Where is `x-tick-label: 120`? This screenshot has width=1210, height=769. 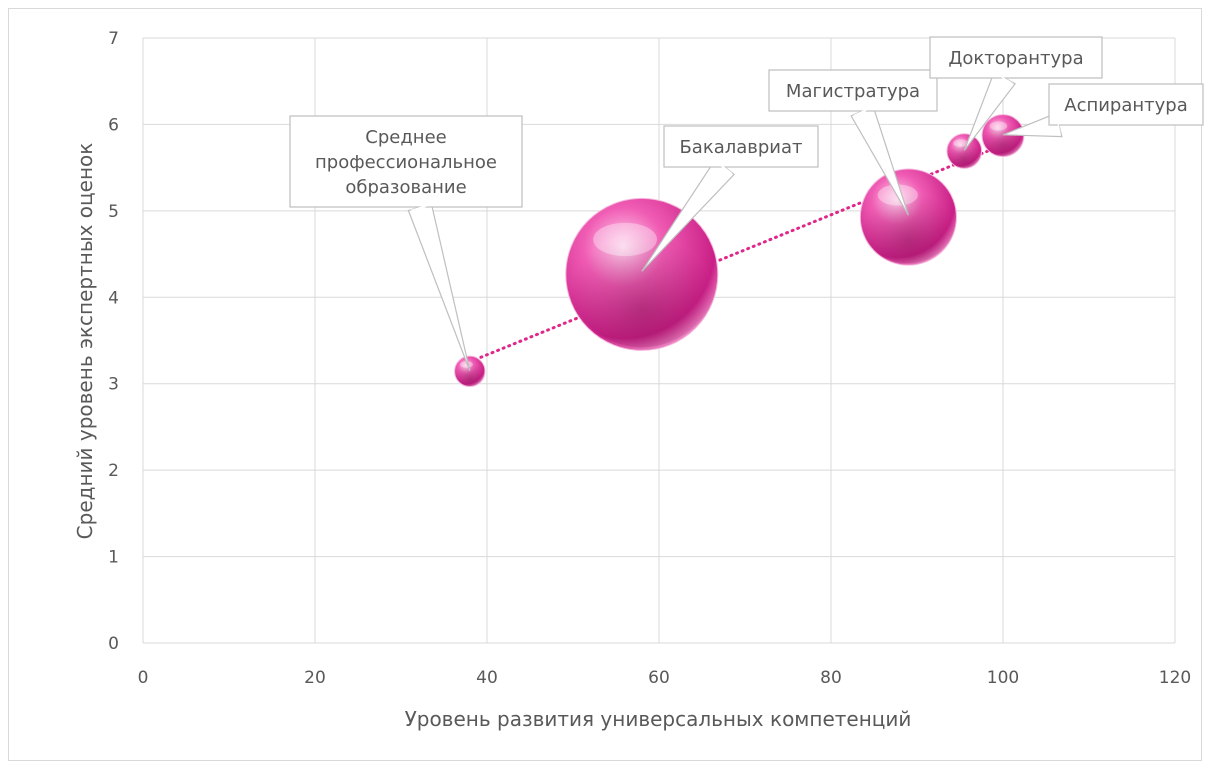
x-tick-label: 120 is located at coordinates (1175, 678).